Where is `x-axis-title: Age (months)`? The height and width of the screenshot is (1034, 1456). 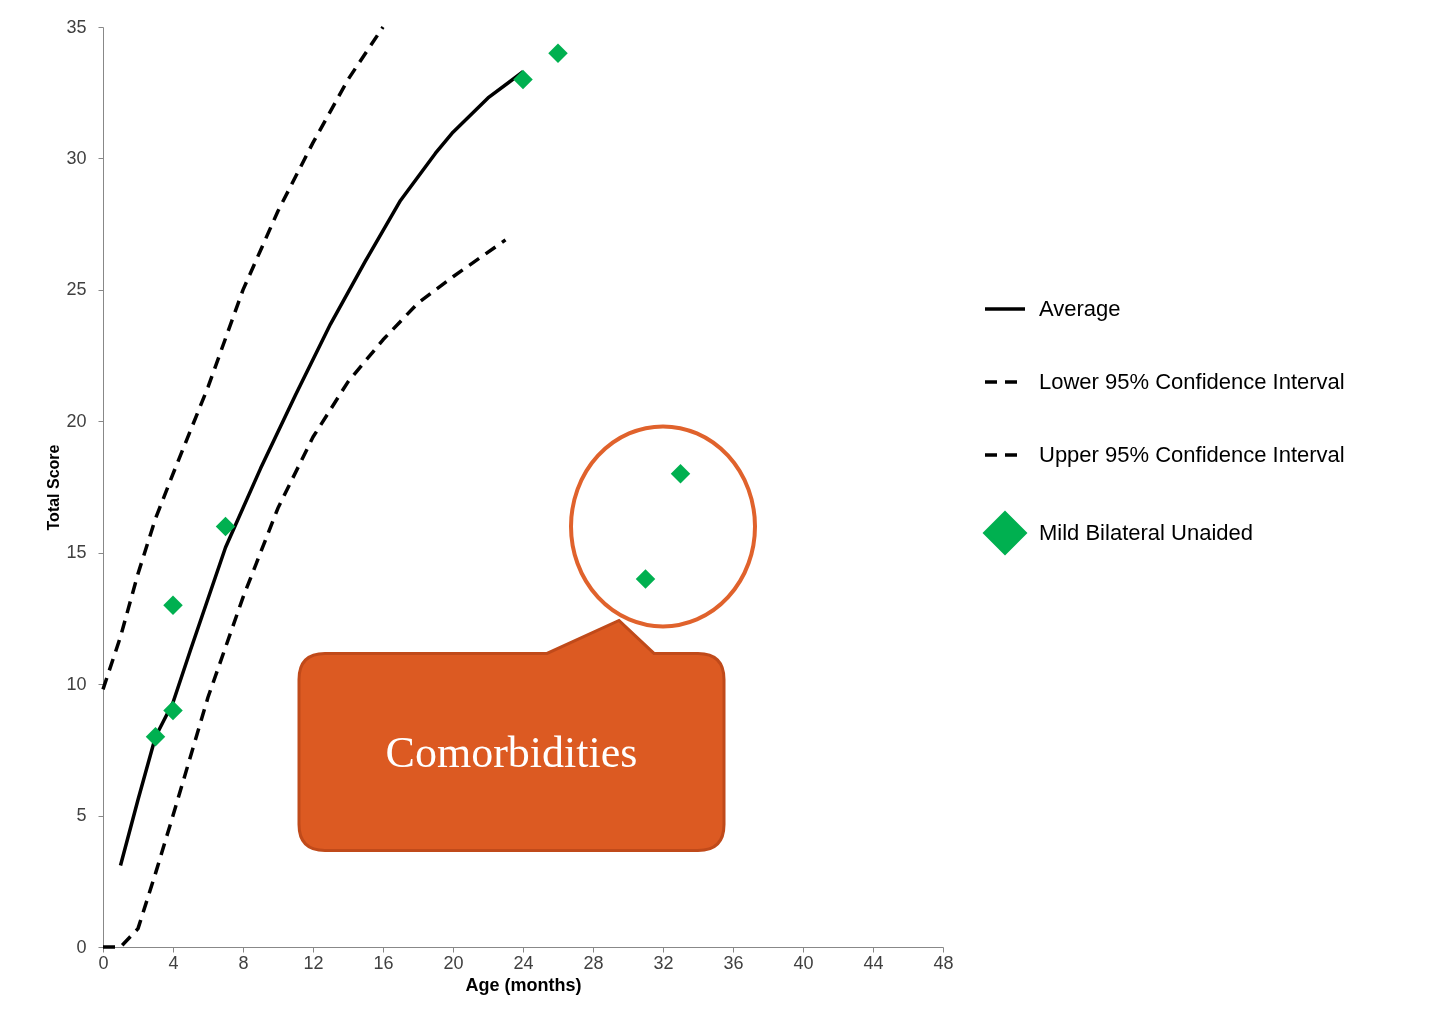
x-axis-title: Age (months) is located at coordinates (523, 984).